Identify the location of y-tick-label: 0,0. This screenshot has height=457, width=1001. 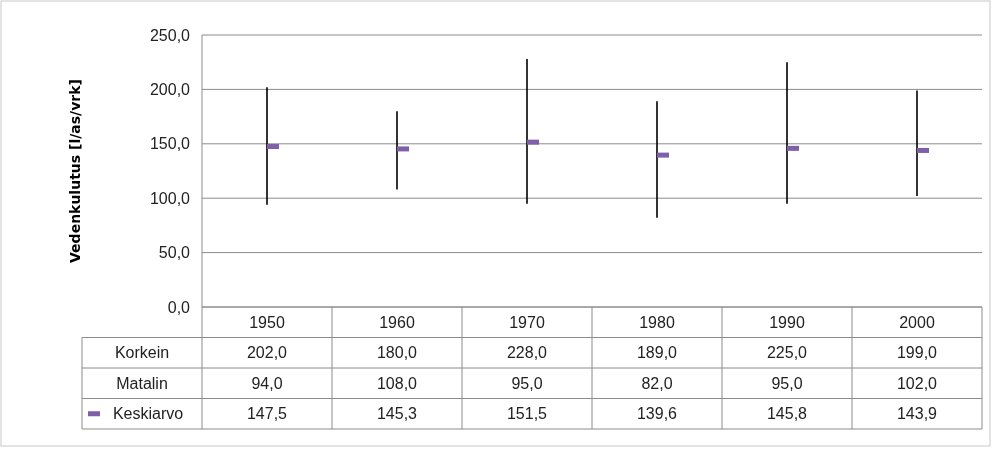
(179, 307).